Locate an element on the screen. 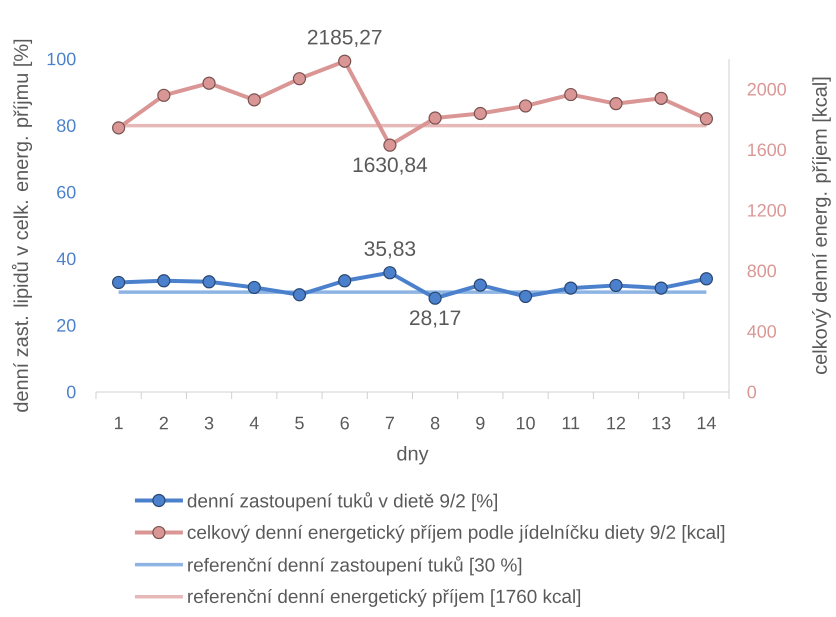 This screenshot has width=836, height=617. data-label: 35,83 is located at coordinates (390, 249).